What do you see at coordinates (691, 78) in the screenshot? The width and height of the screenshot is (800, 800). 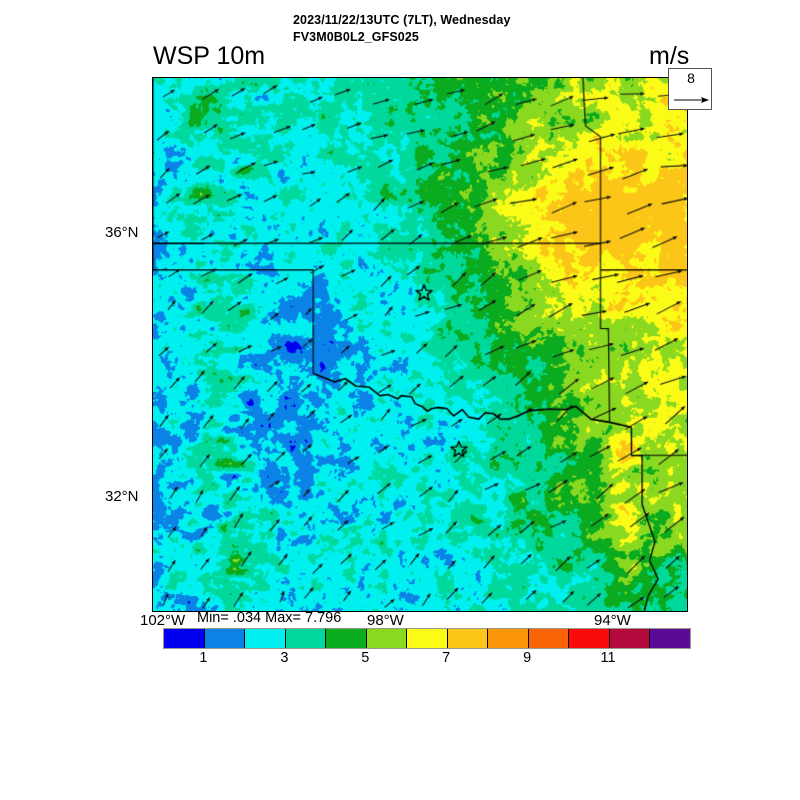 I see `wind-vector-key-value: 8` at bounding box center [691, 78].